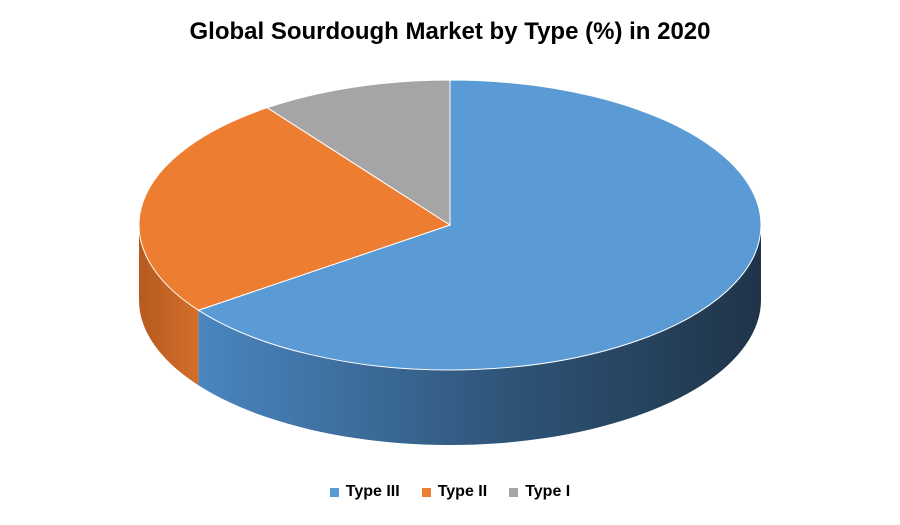  I want to click on slice-type-ii, so click(295, 209).